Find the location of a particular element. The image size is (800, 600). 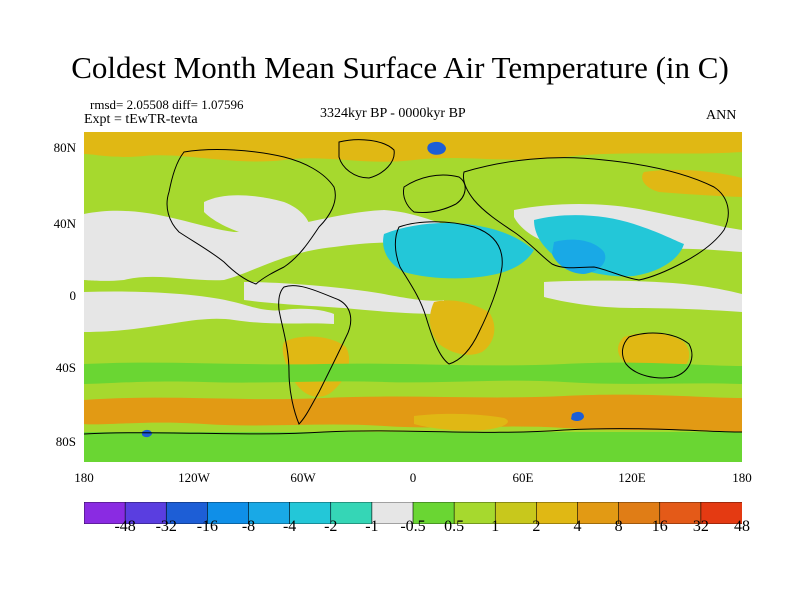

green-band-antarctica is located at coordinates (413, 447).